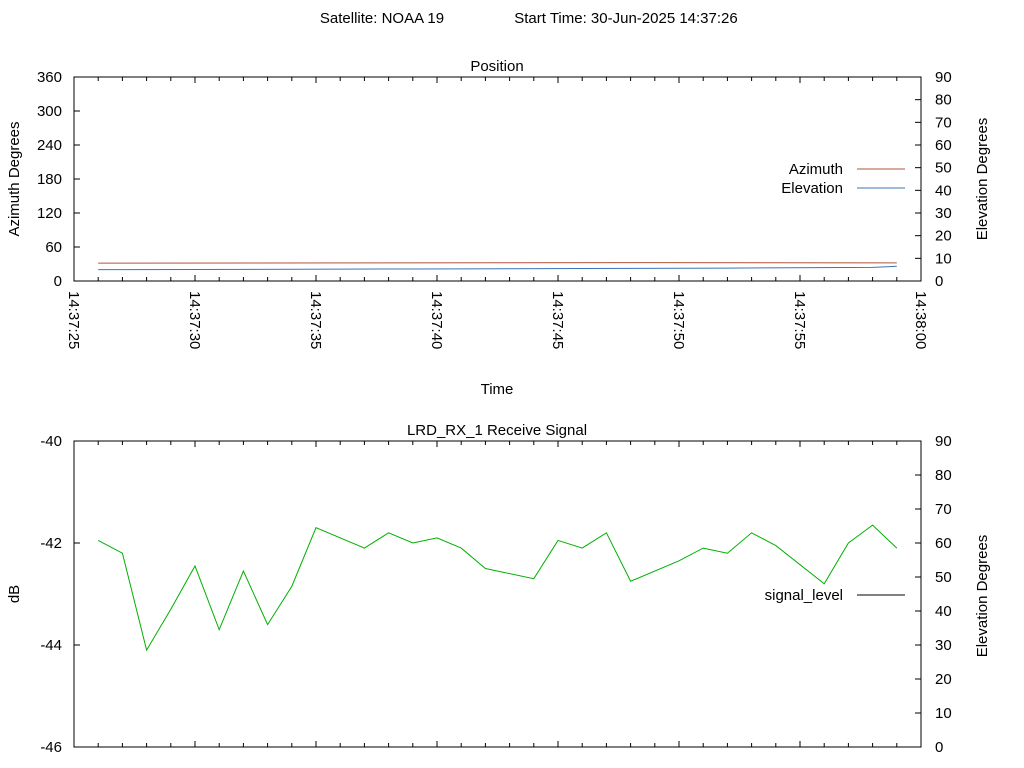 The width and height of the screenshot is (1024, 768). I want to click on signal-y2-tick-label: 40, so click(943, 611).